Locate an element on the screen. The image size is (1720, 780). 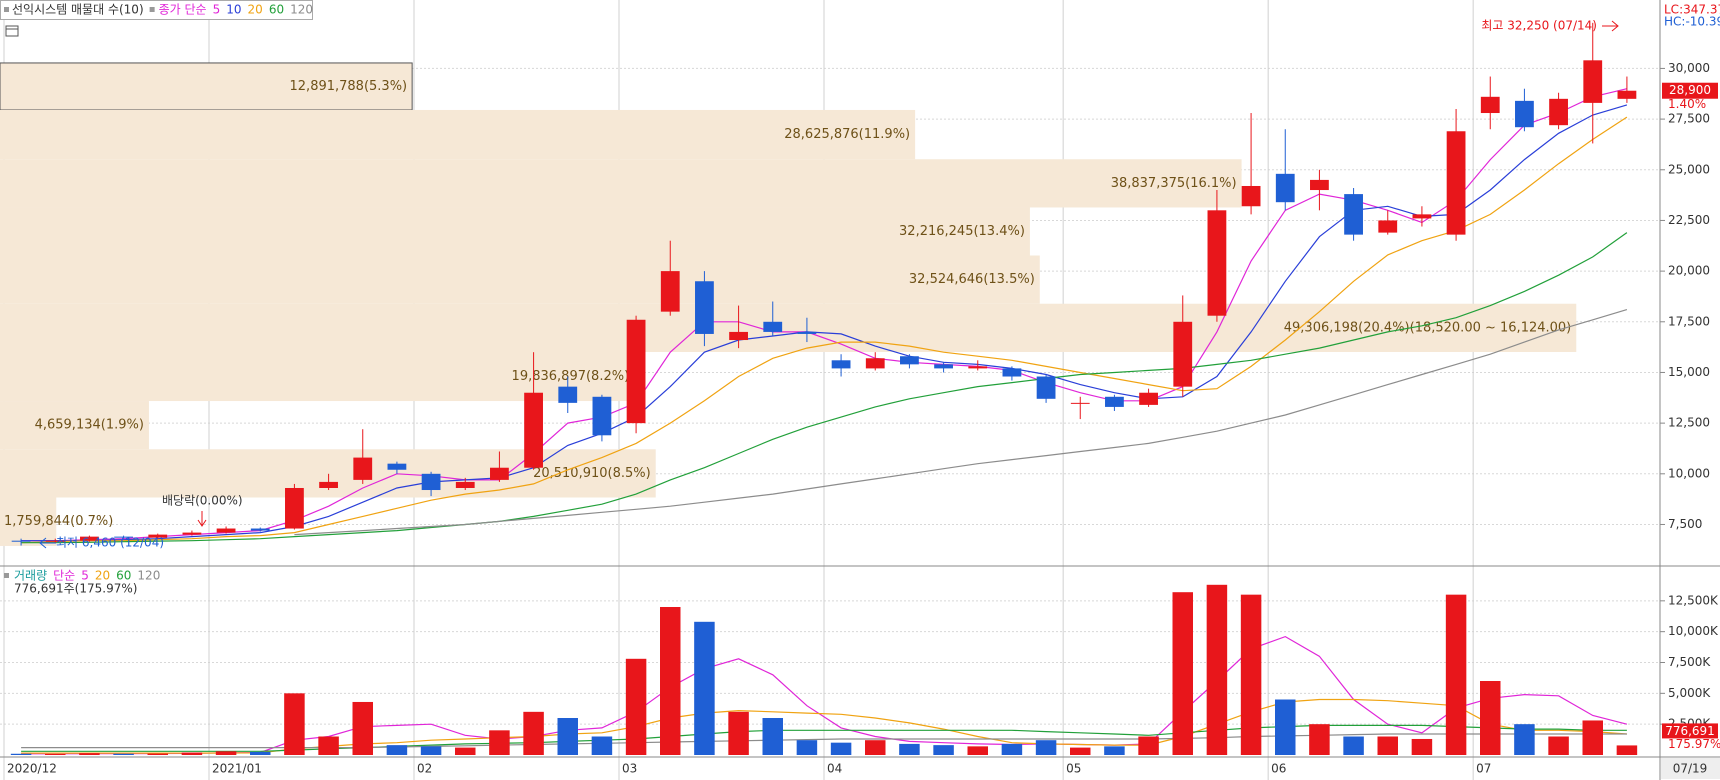
legend-entry: 20 is located at coordinates (102, 576).